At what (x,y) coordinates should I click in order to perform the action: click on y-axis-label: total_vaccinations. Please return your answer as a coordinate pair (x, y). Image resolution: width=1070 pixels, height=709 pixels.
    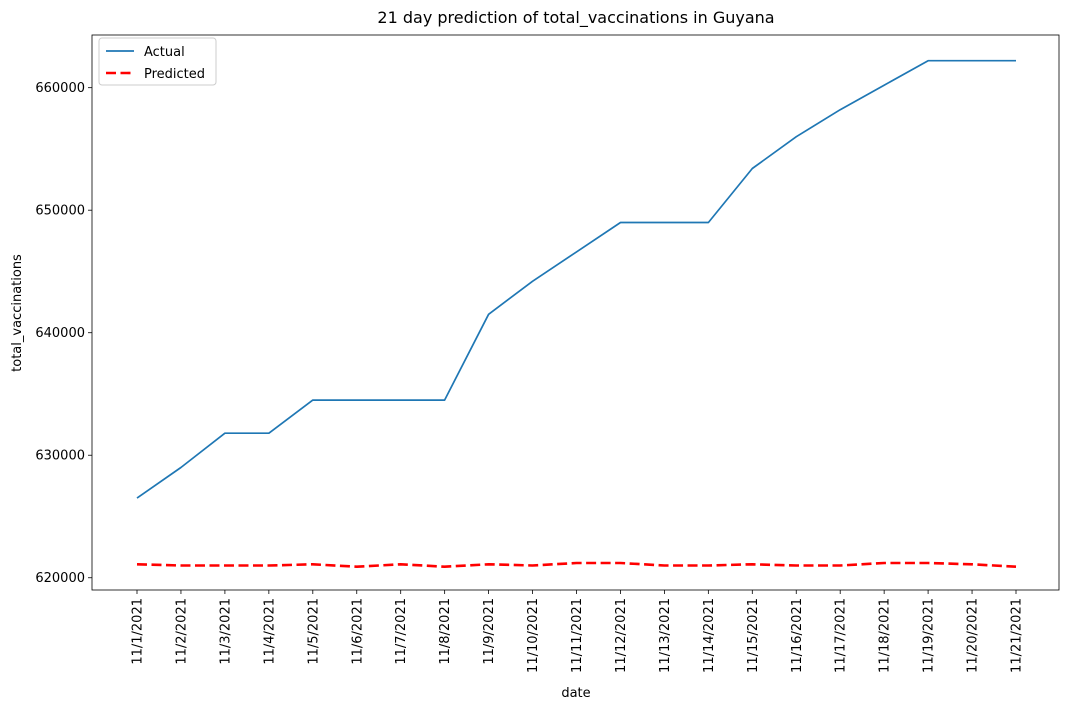
    Looking at the image, I should click on (17, 313).